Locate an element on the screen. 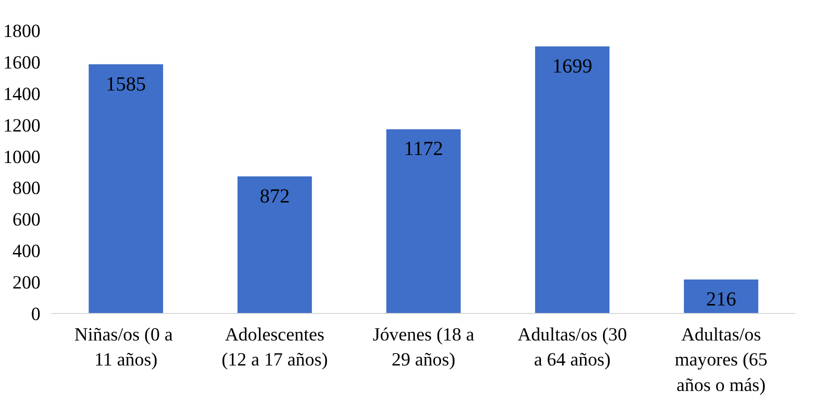 This screenshot has width=823, height=406. y-tick-label: 1200 is located at coordinates (21, 125).